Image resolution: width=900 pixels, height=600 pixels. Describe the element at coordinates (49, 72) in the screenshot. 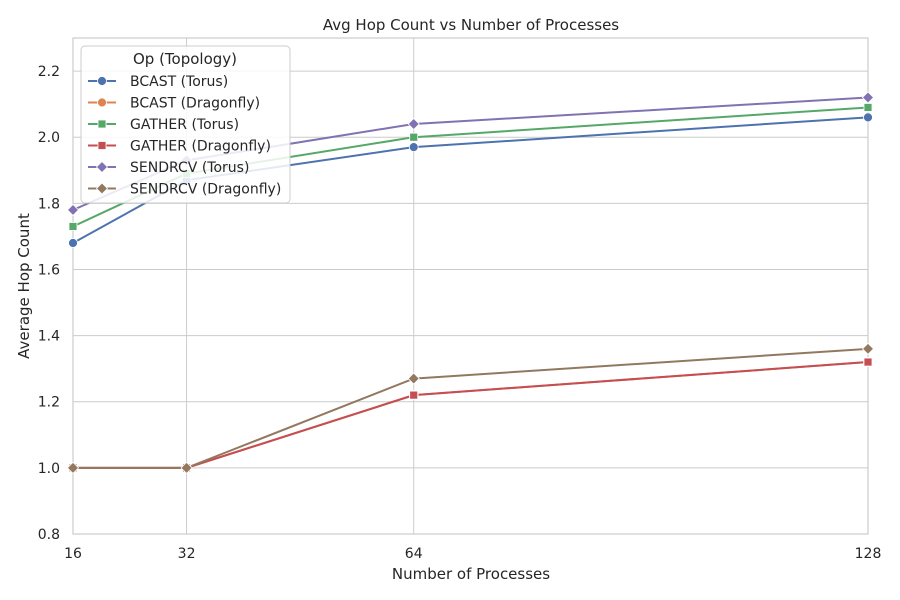

I see `y-tick-label: 2.2` at that location.